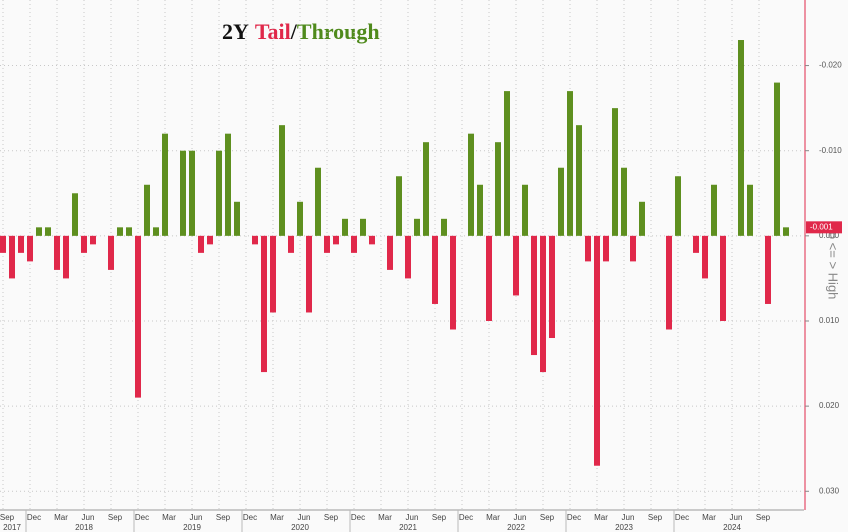 The width and height of the screenshot is (848, 532). I want to click on y-tick-label: 0.020, so click(829, 405).